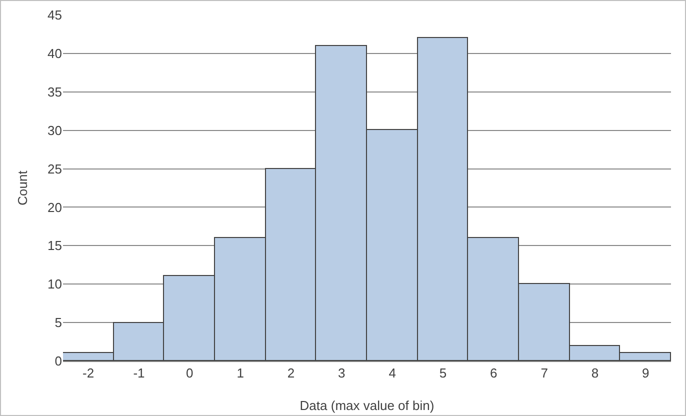 The image size is (686, 416). Describe the element at coordinates (190, 373) in the screenshot. I see `x-tick-label: 0` at that location.